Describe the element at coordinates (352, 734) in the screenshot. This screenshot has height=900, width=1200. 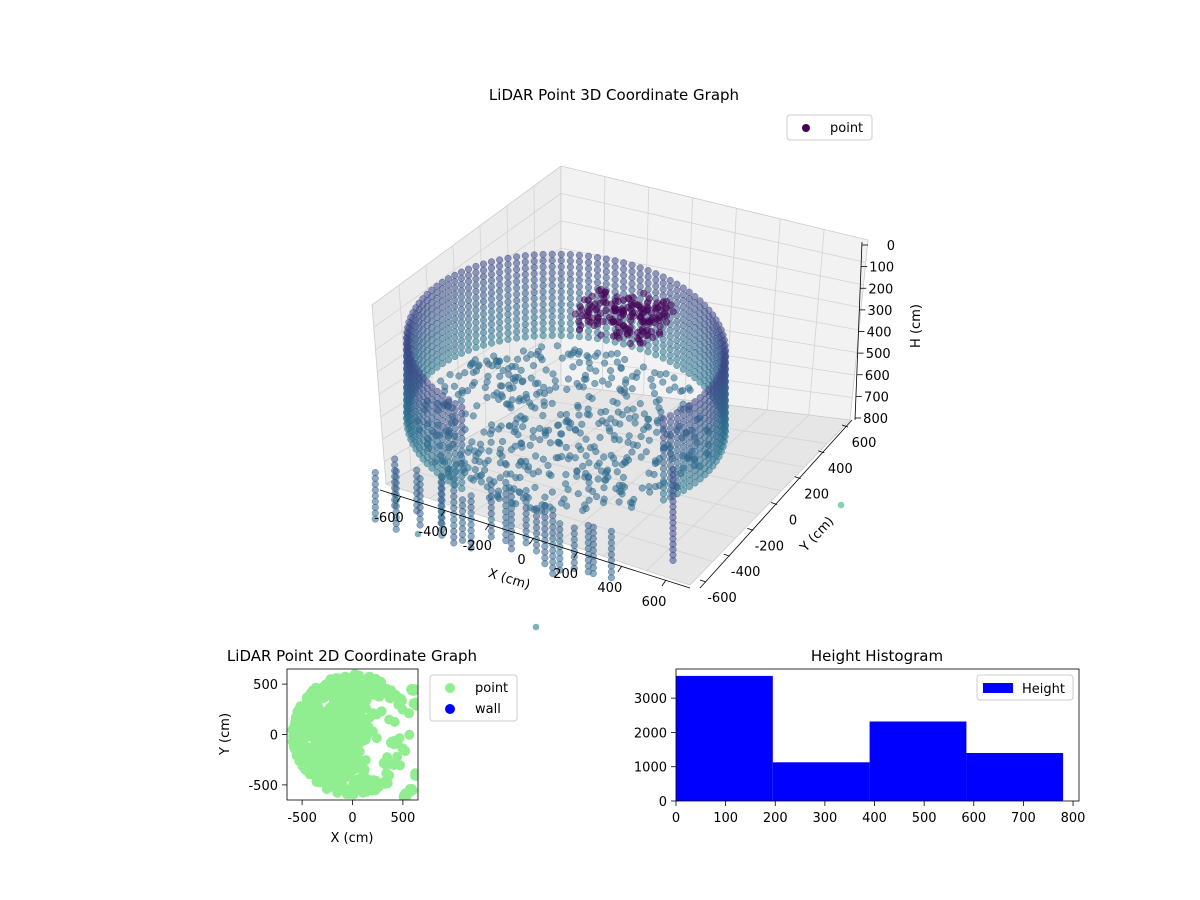
I see `scatter-2d-points` at that location.